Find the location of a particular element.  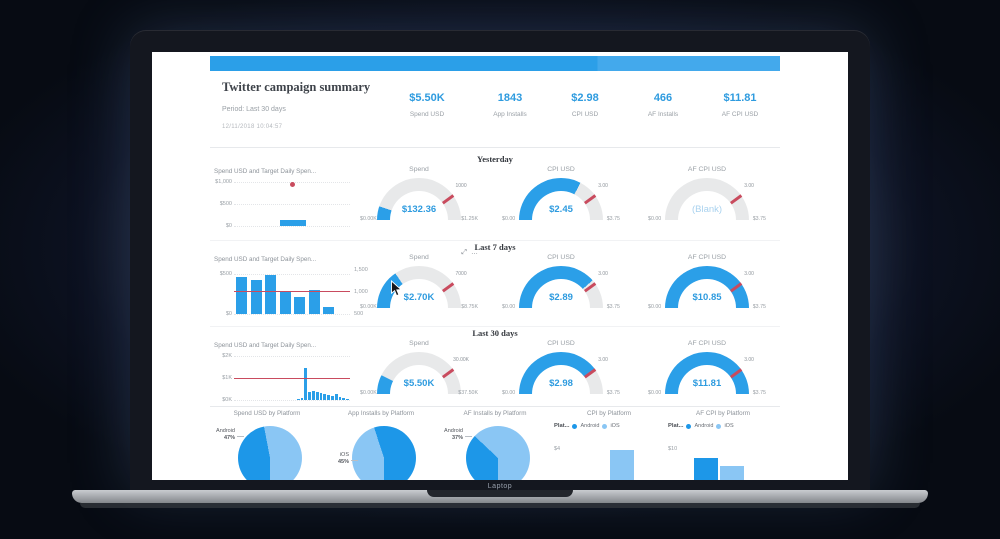

gauge-af-cpi-30d: AF CPI USD $11.81 $0.00 $3.75 3.00 is located at coordinates (707, 373).